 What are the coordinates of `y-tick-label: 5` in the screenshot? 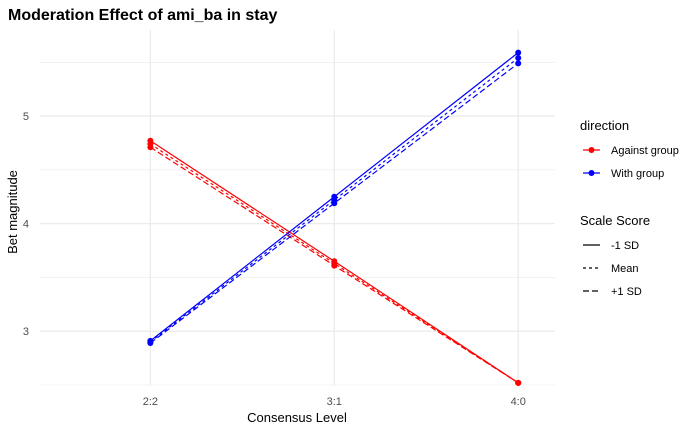 It's located at (26, 117).